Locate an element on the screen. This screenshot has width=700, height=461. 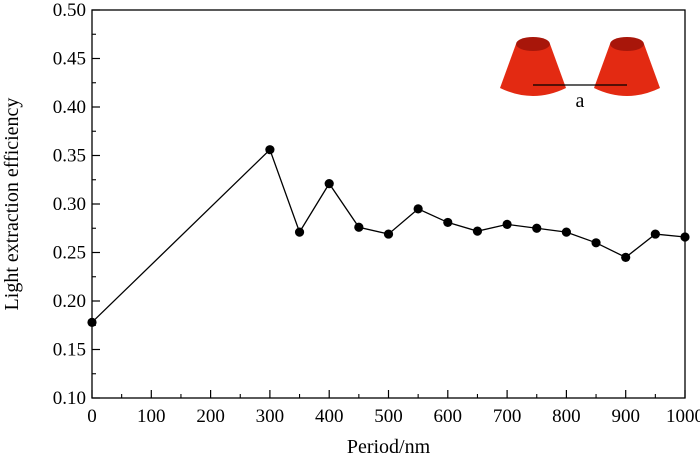
x-tick-label: 1000 is located at coordinates (683, 416).